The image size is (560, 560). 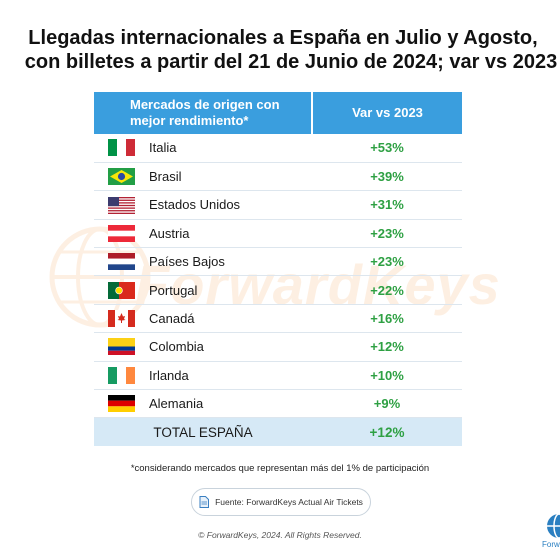 I want to click on ireland-flag-icon, so click(x=121, y=375).